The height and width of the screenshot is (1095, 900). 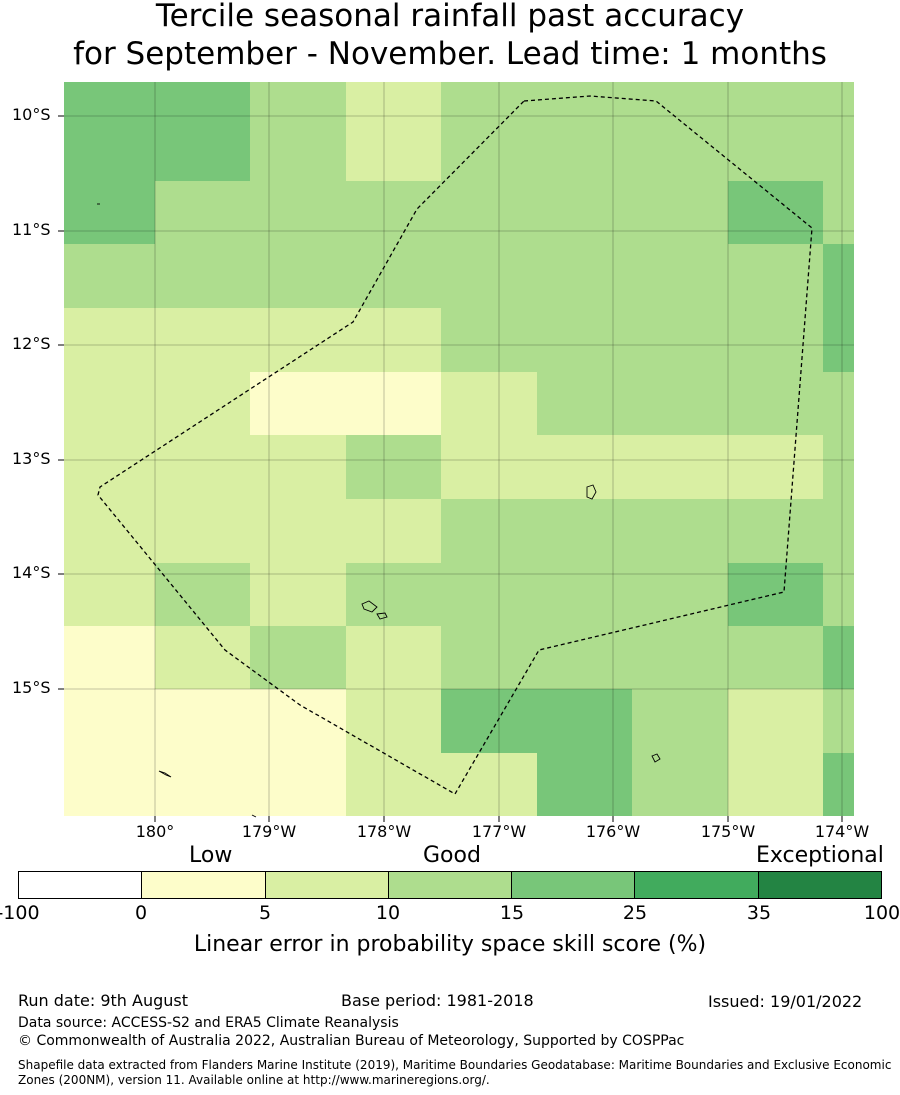 I want to click on colorbar-tick: 35, so click(x=759, y=913).